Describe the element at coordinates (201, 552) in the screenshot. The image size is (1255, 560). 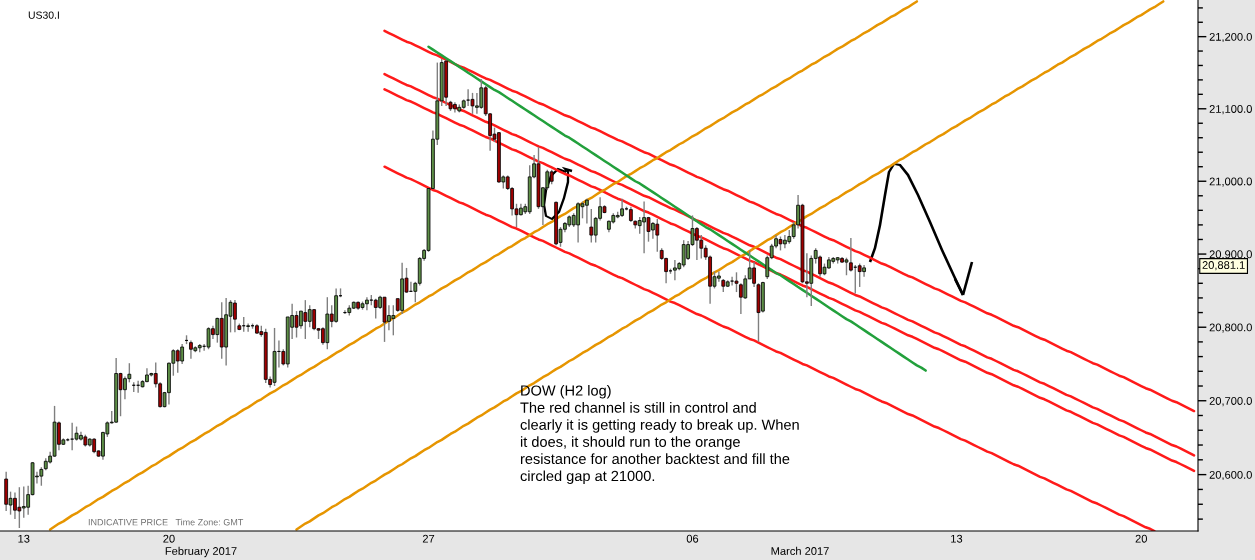
I see `text: February 2017` at that location.